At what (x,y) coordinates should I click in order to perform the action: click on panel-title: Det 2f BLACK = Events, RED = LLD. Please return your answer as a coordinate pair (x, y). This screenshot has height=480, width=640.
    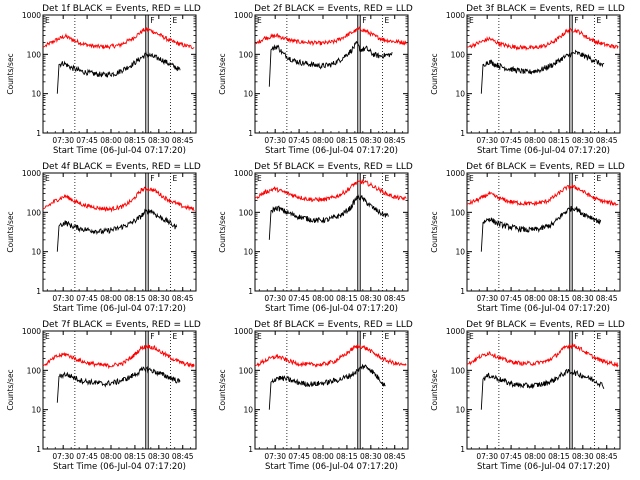
    Looking at the image, I should click on (333, 9).